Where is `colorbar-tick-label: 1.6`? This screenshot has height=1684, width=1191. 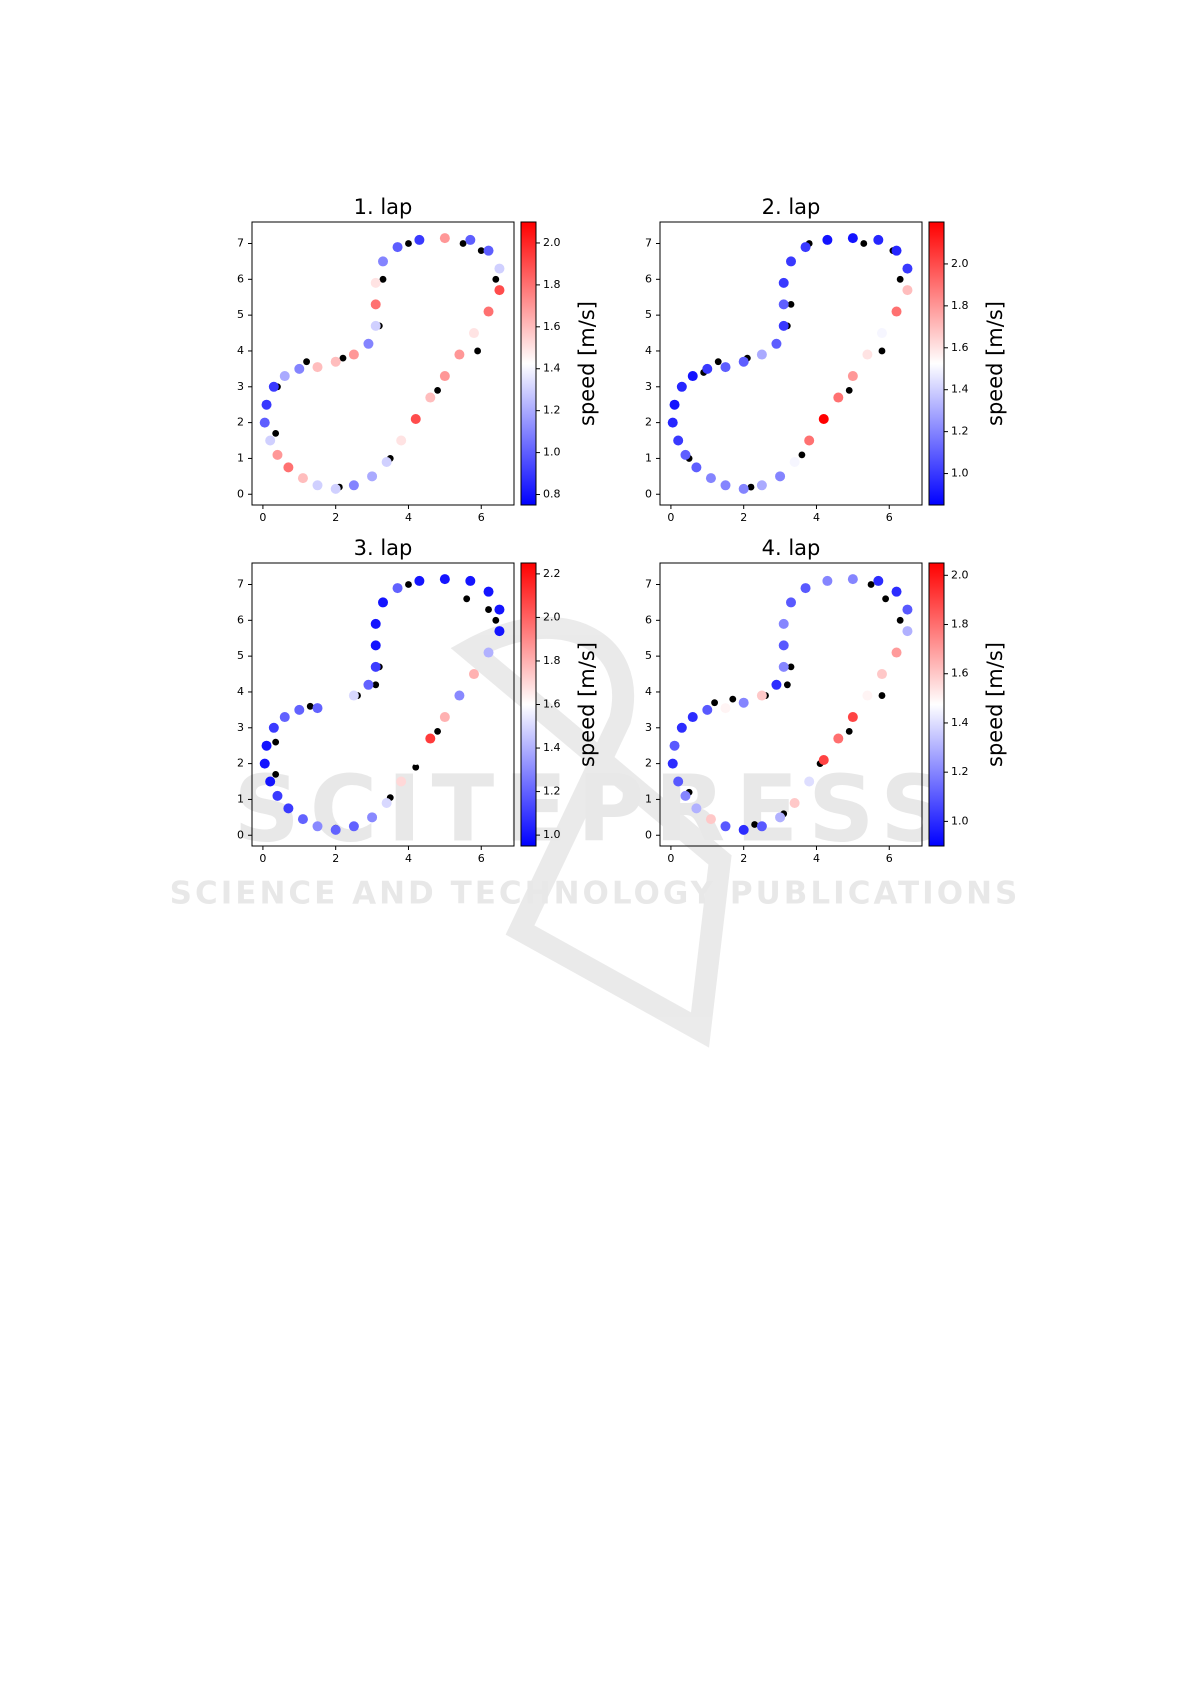 colorbar-tick-label: 1.6 is located at coordinates (960, 347).